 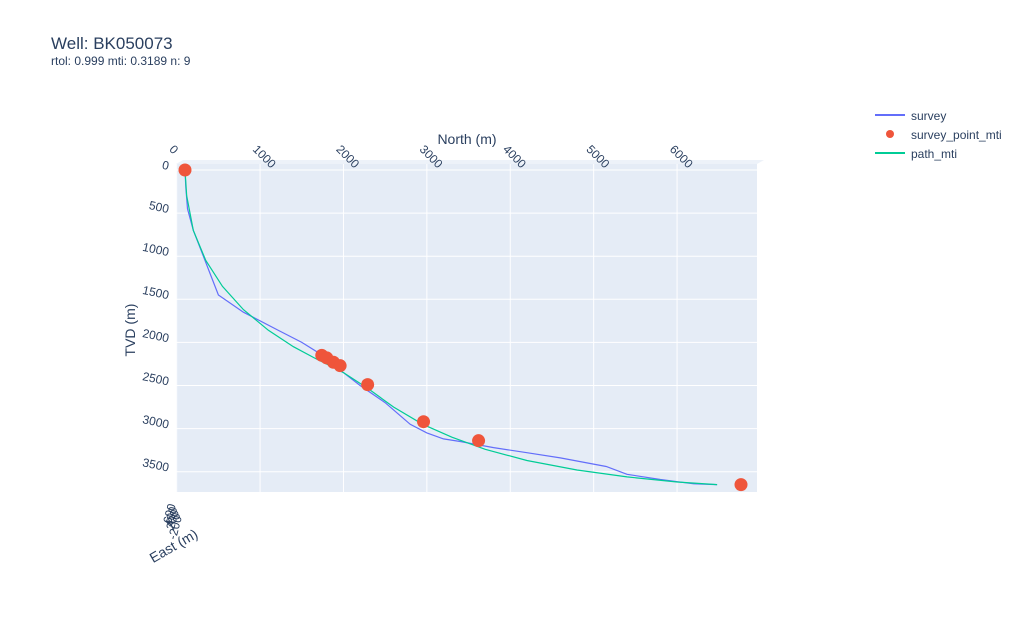 I want to click on east-tick-label: -200, so click(x=175, y=527).